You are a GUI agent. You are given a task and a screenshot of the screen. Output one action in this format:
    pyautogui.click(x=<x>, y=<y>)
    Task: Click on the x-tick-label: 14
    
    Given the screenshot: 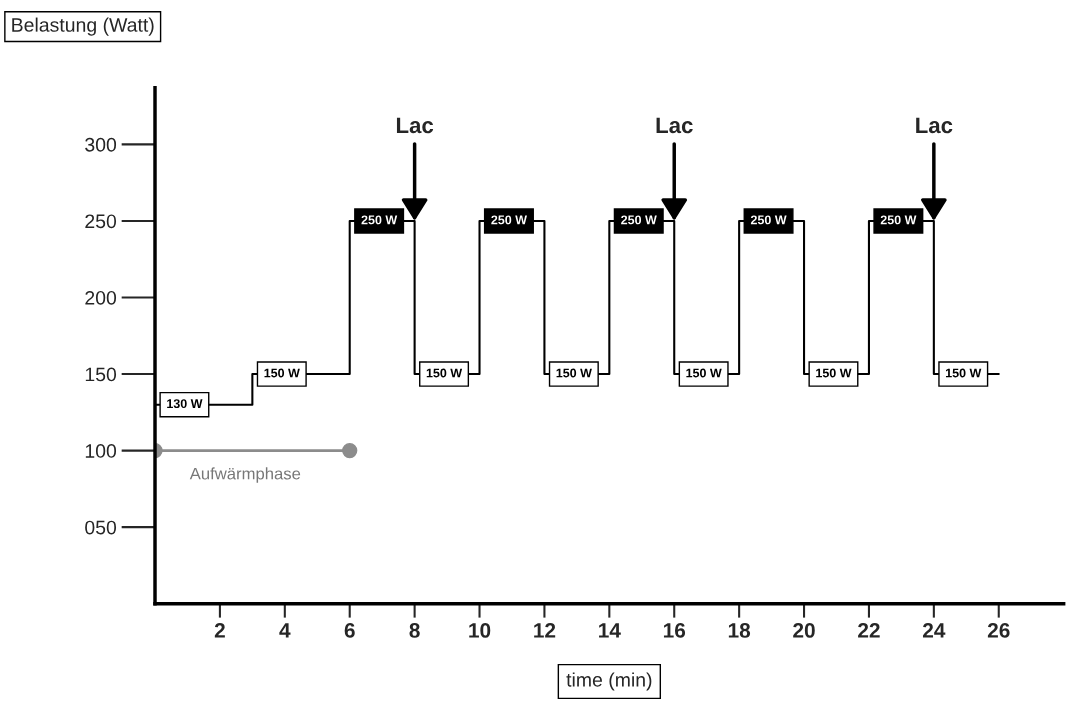 What is the action you would take?
    pyautogui.click(x=610, y=630)
    